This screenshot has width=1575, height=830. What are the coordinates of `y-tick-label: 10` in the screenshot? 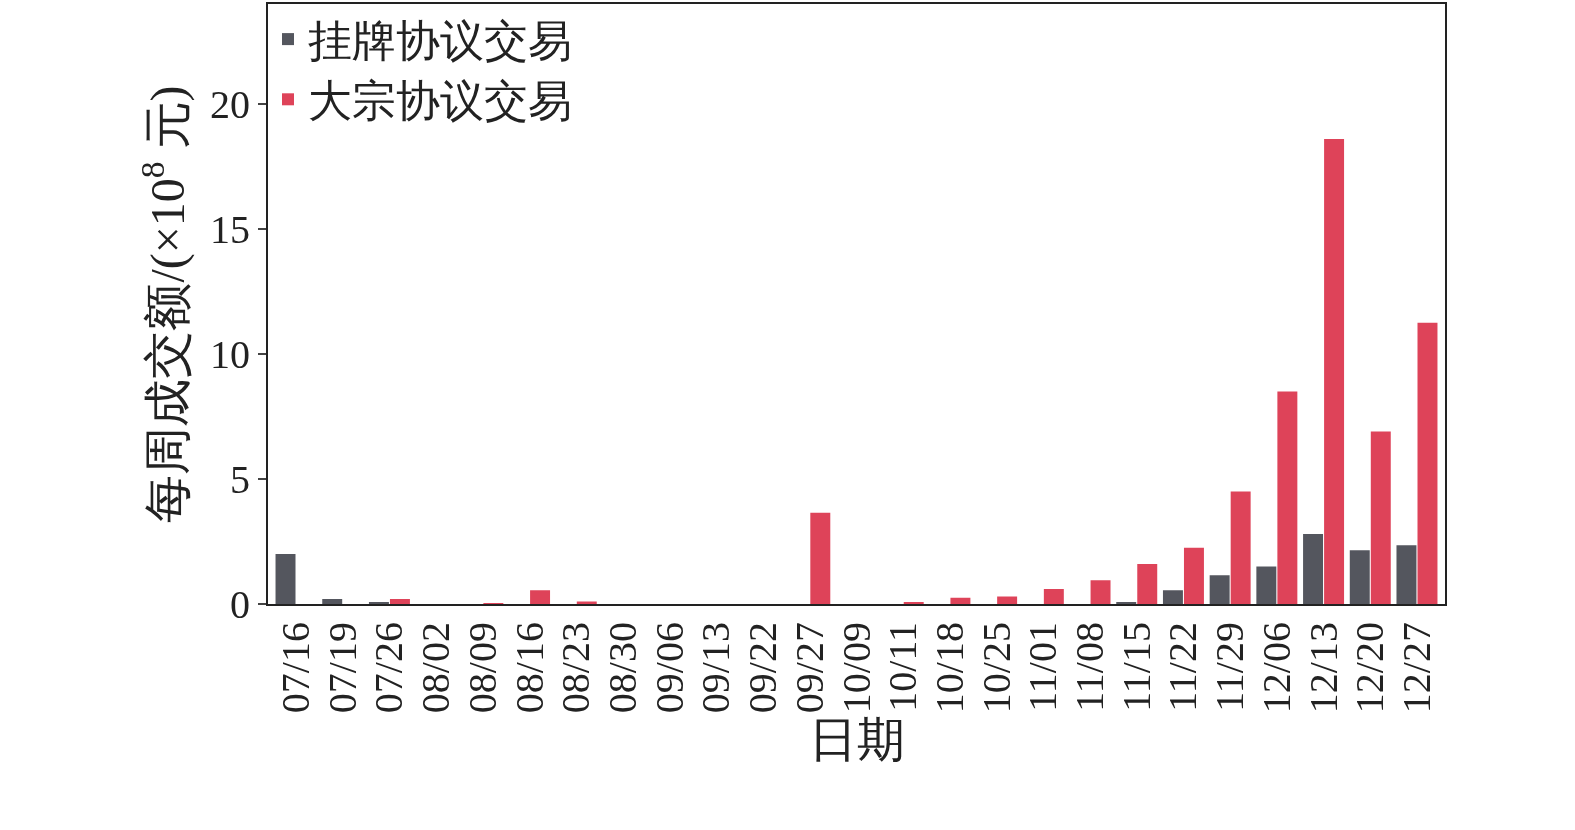 It's located at (230, 354).